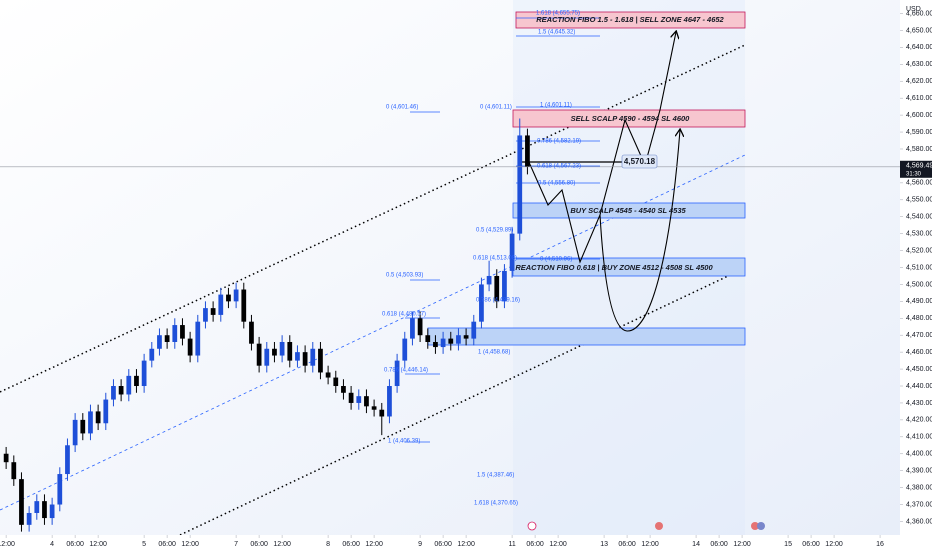 The image size is (932, 550). Describe the element at coordinates (559, 167) in the screenshot. I see `fib-label: 0.618 (4,567.23)` at that location.